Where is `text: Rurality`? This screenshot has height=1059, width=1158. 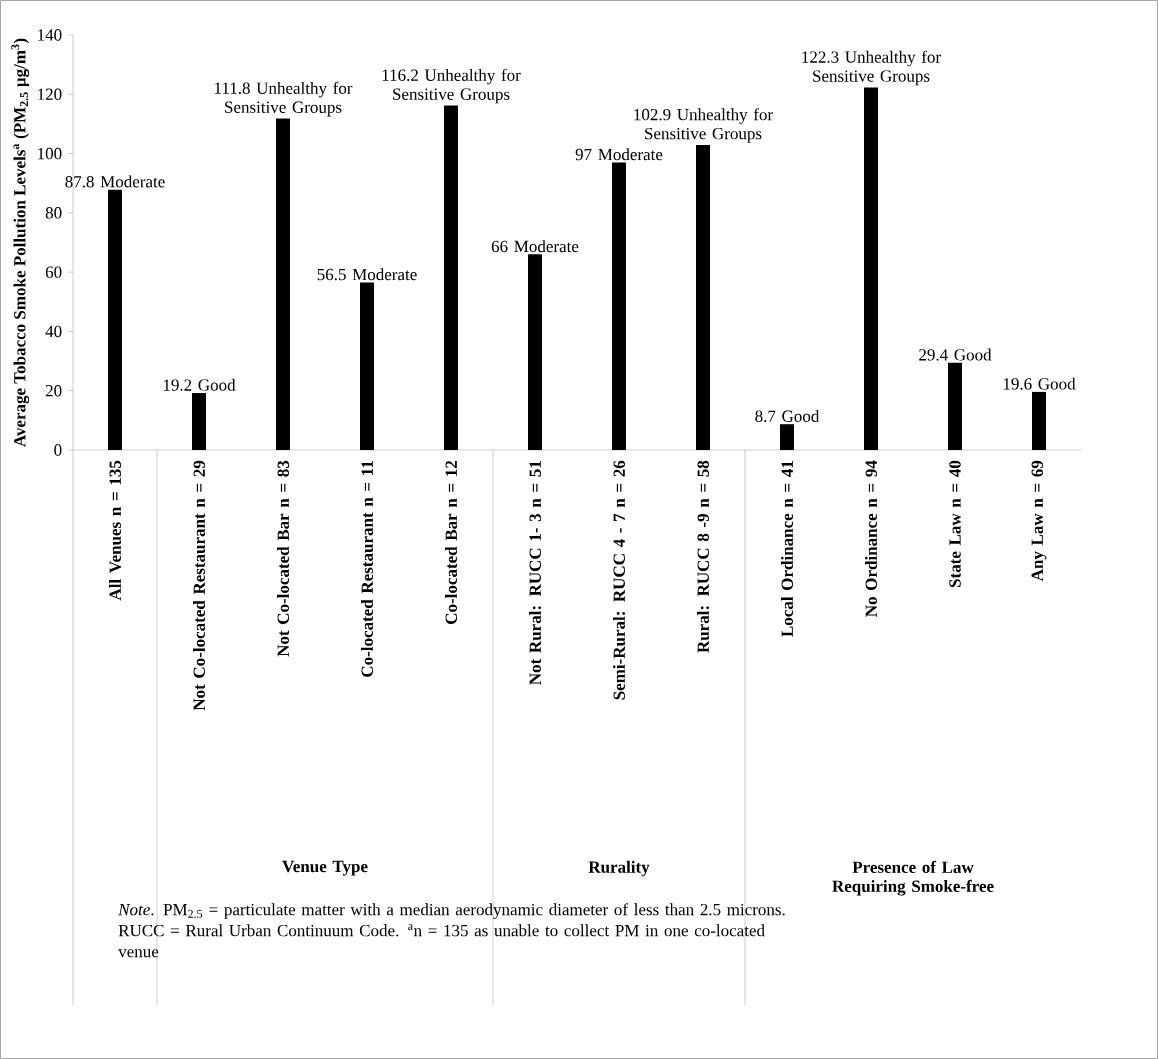
text: Rurality is located at coordinates (619, 868).